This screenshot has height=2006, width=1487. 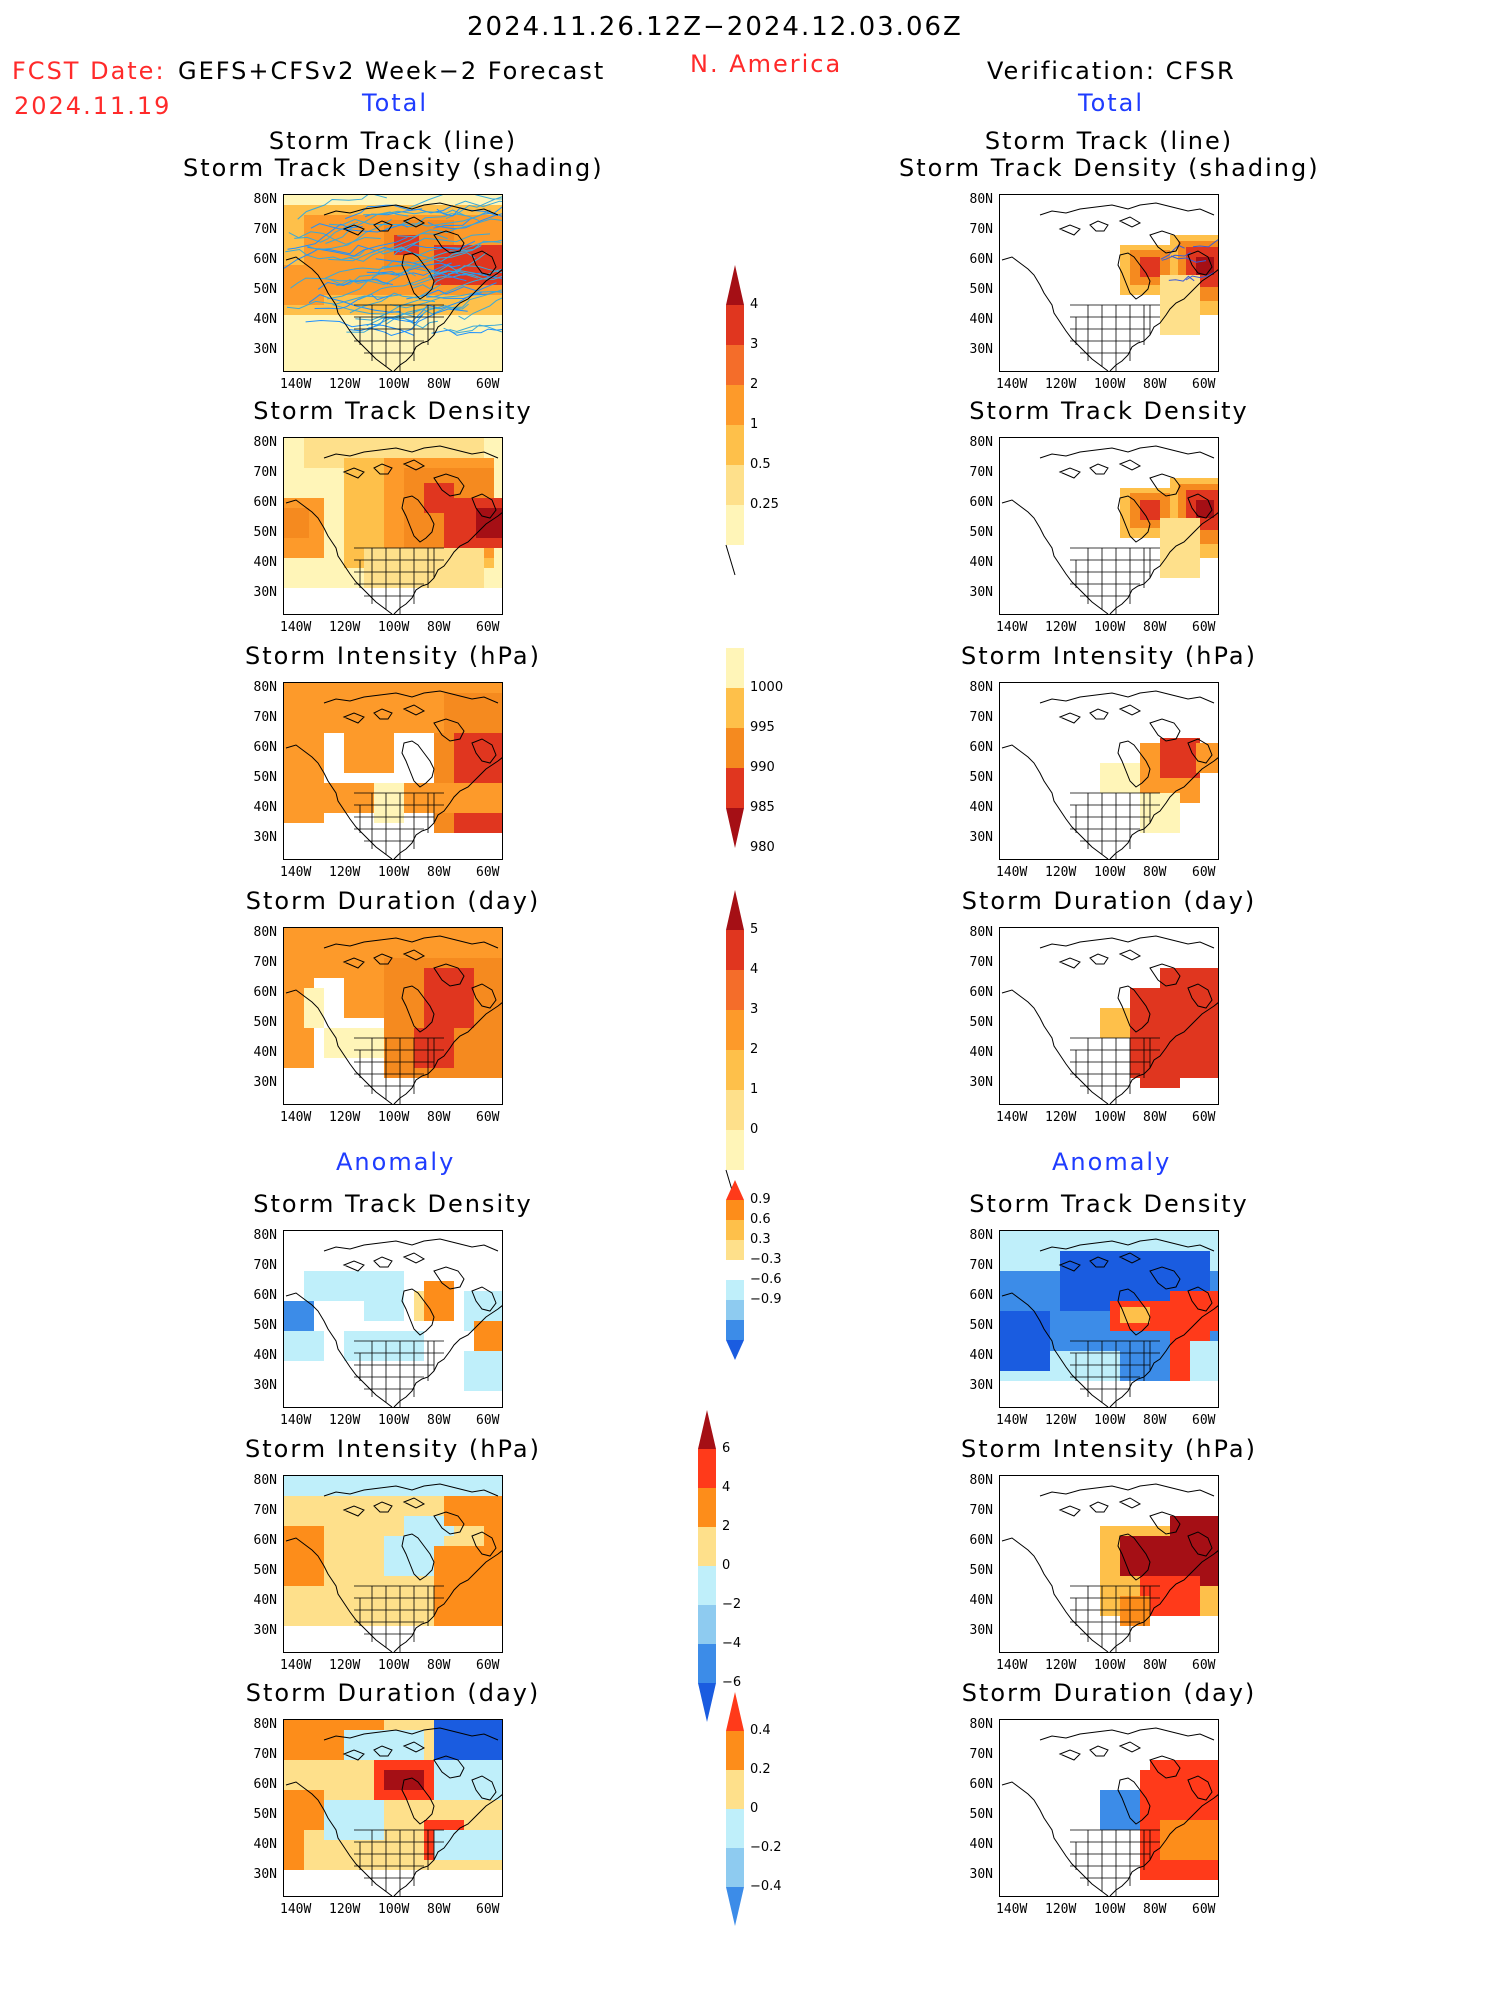 I want to click on panel-title-aint-left: Storm Intensity (hPa), so click(x=393, y=1449).